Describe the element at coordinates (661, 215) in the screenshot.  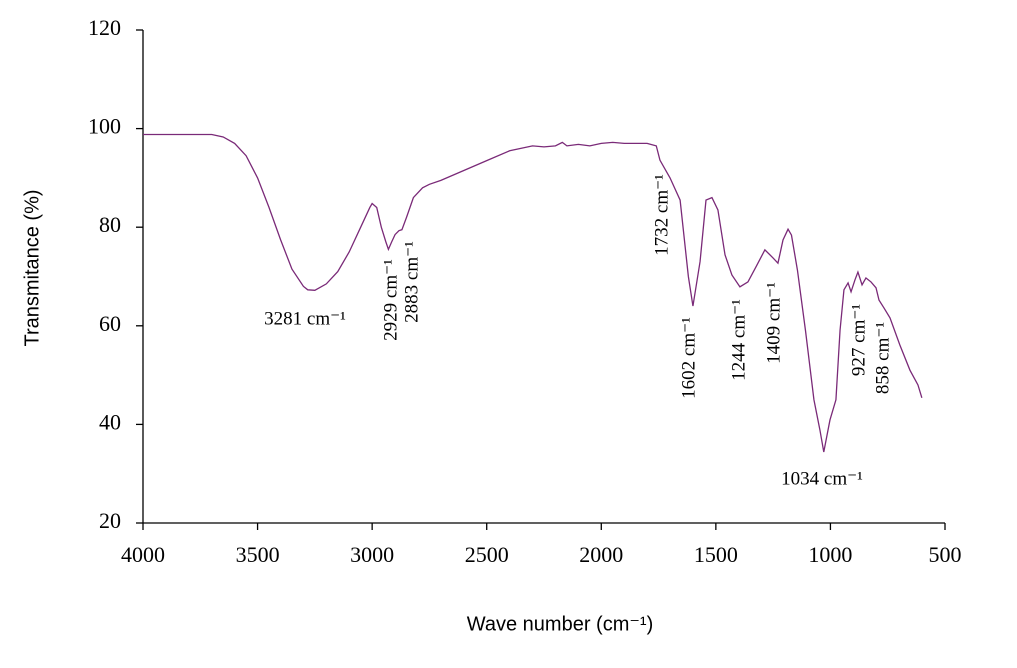
I see `peak-annotation: 1732 cm⁻¹` at that location.